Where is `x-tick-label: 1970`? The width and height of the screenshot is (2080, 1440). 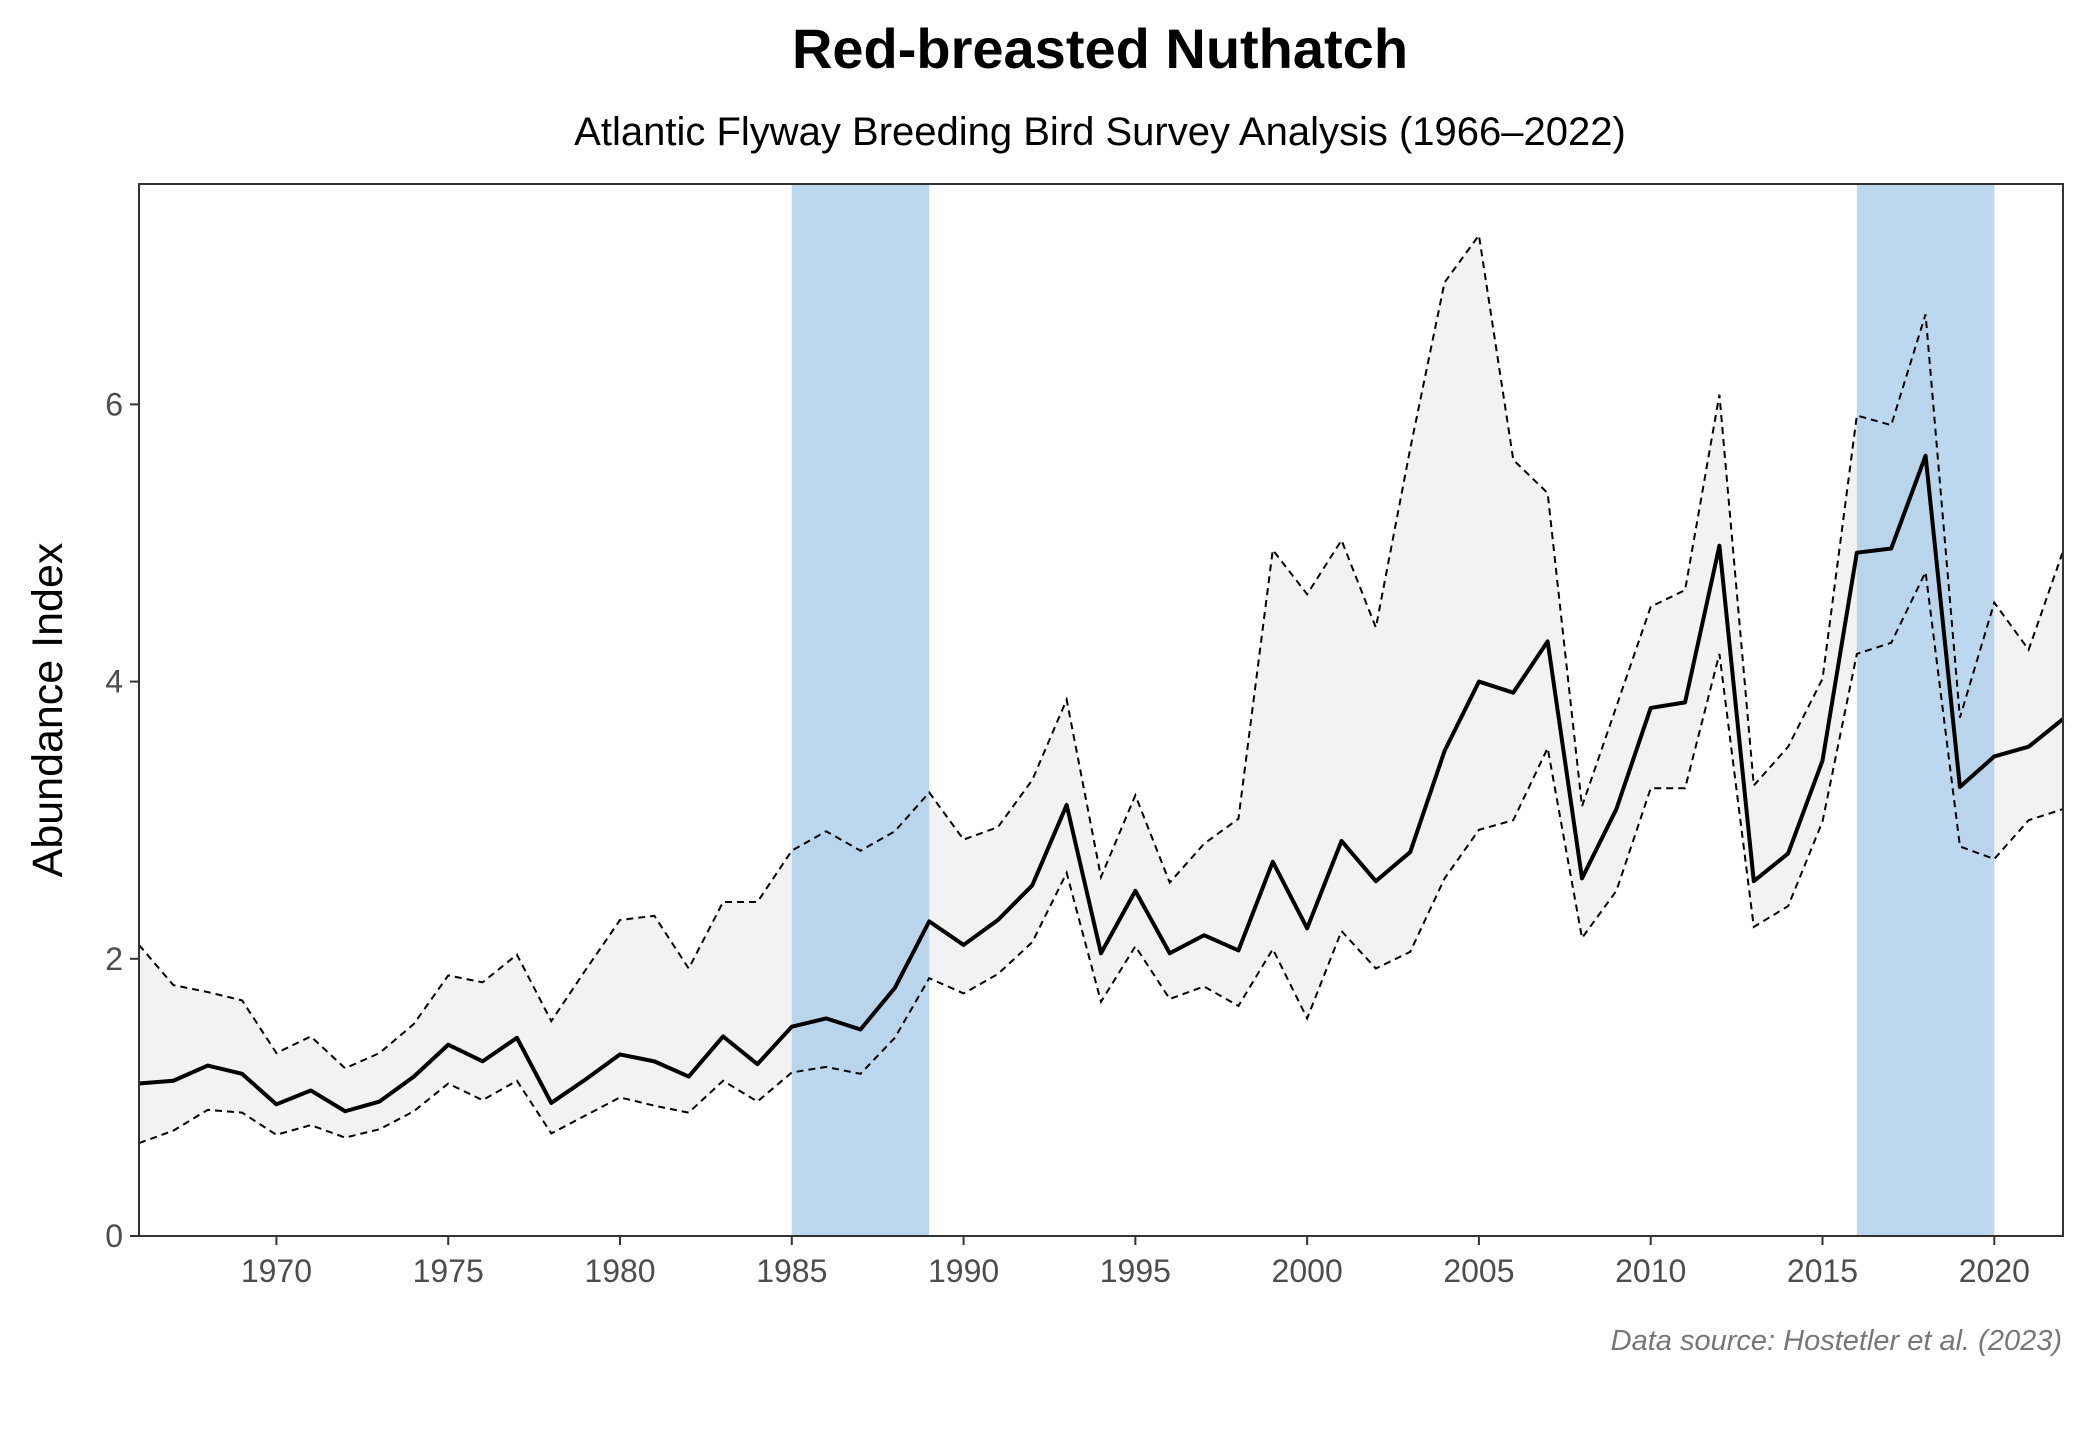
x-tick-label: 1970 is located at coordinates (276, 1271).